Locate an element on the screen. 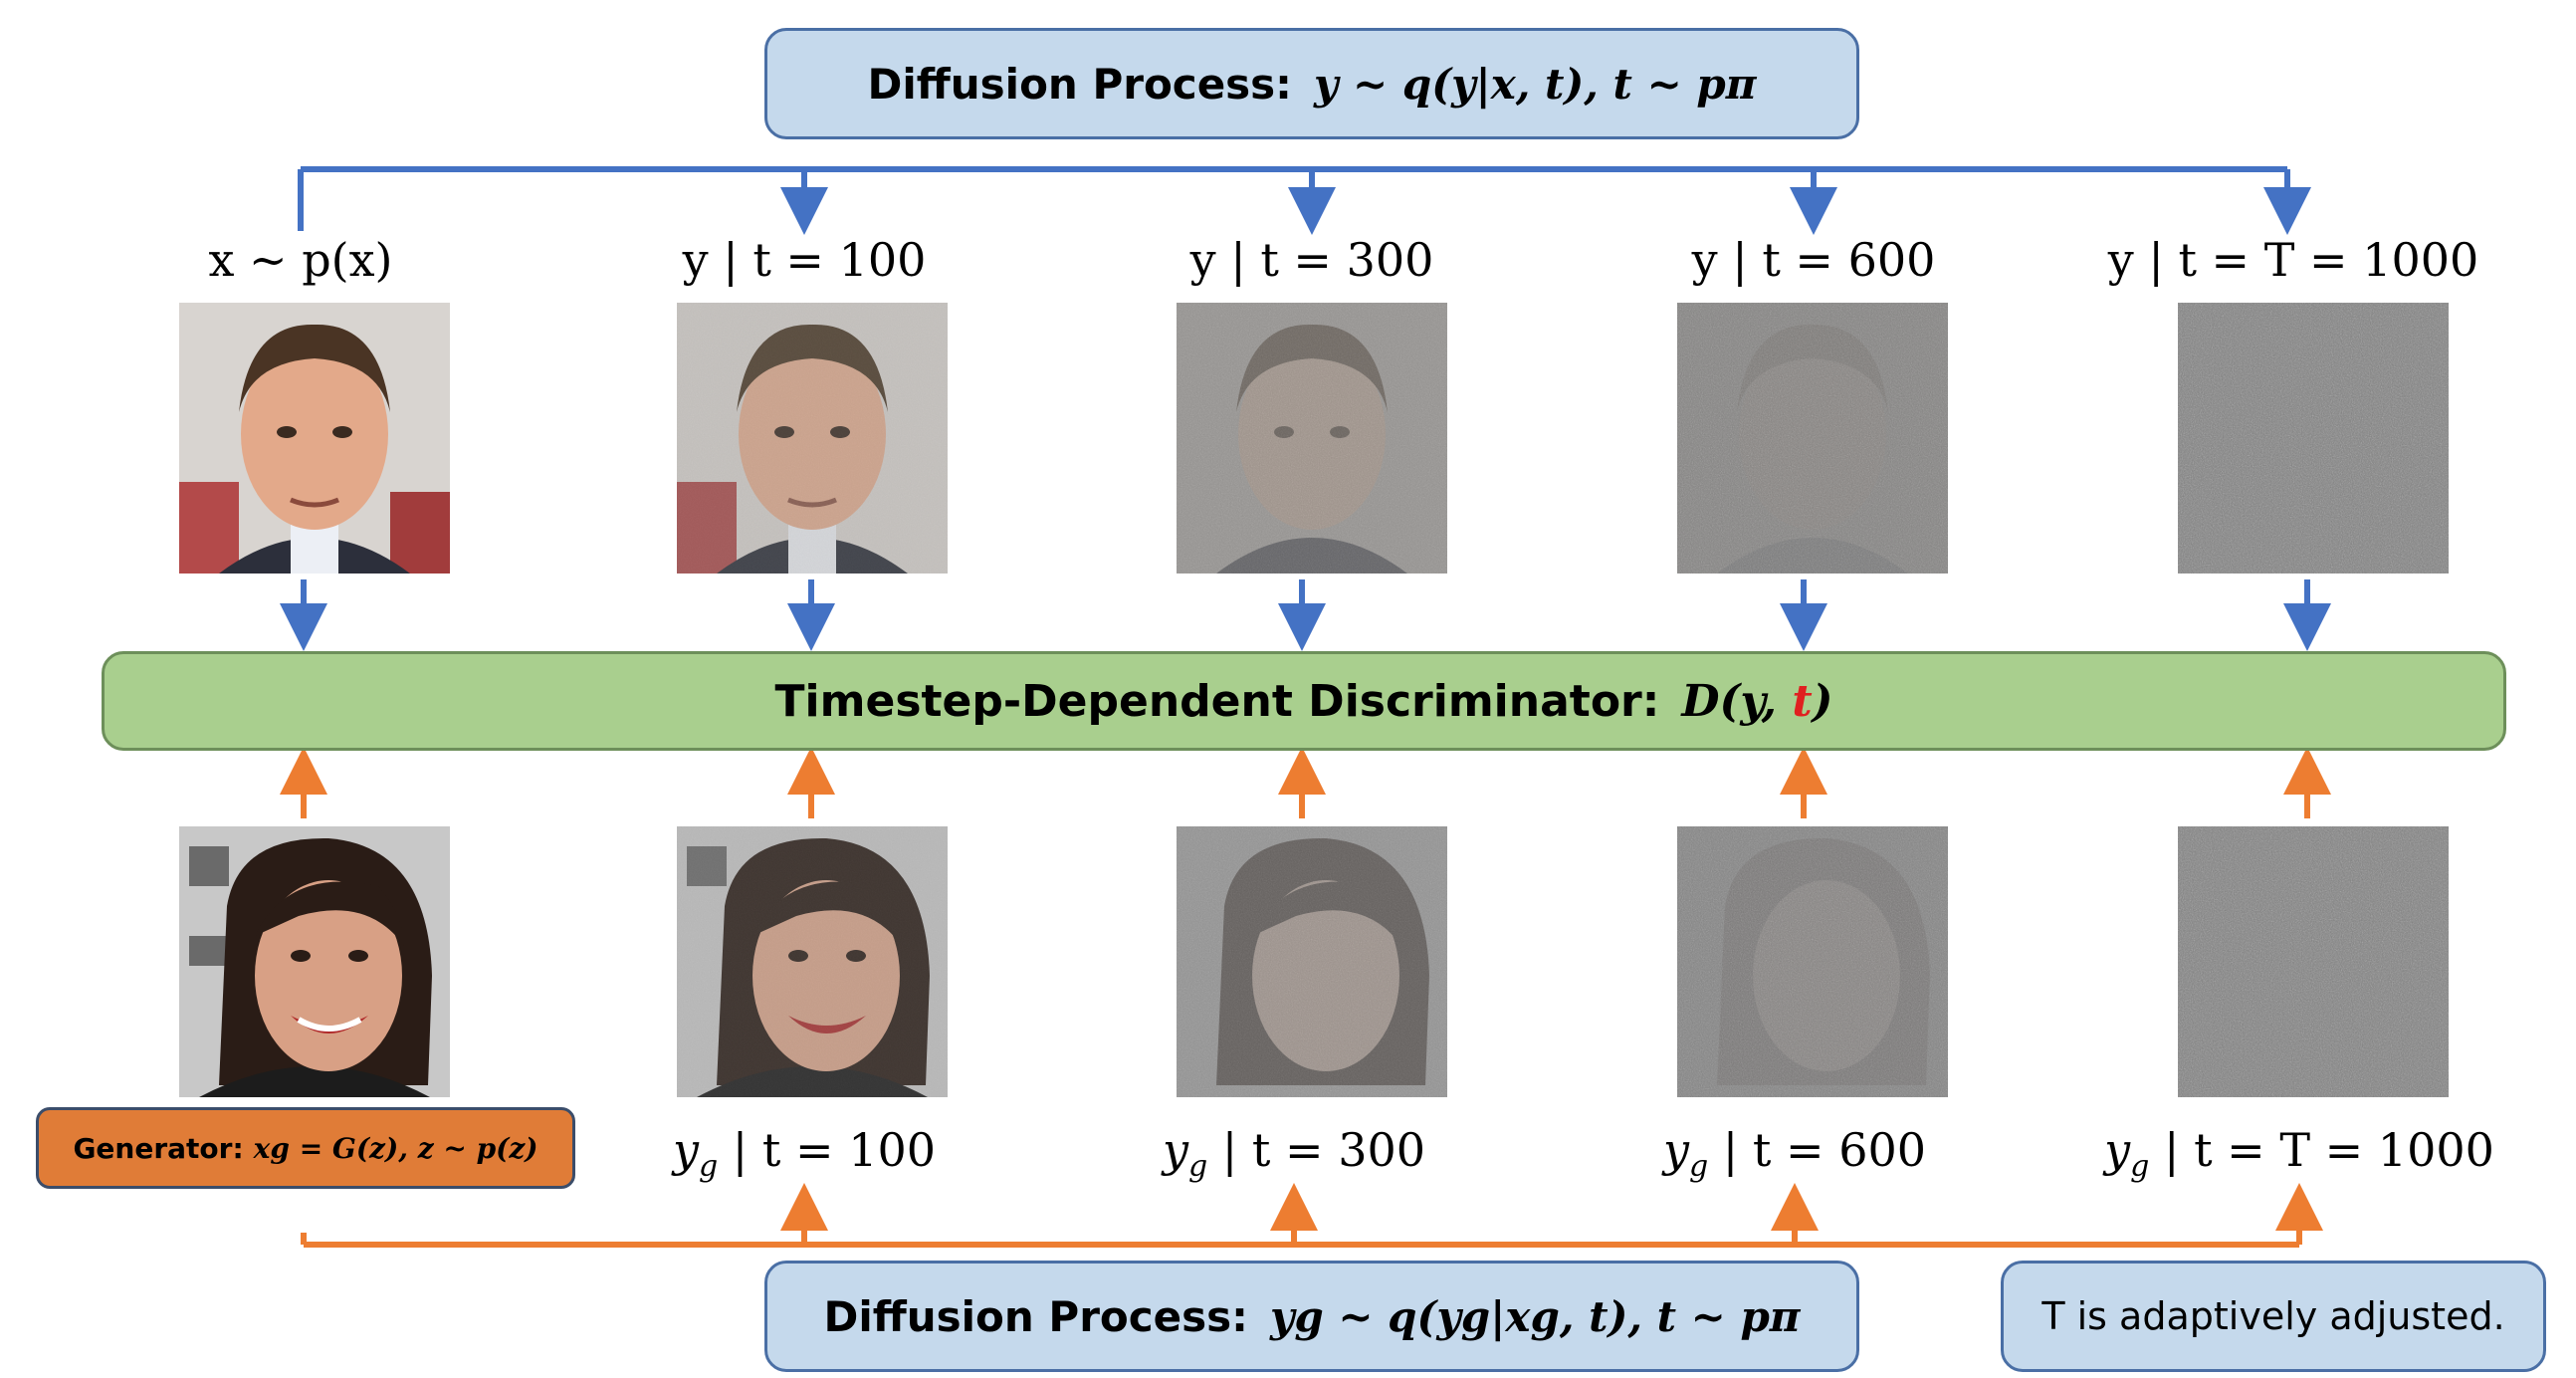  fake-image-t300 is located at coordinates (1312, 961).